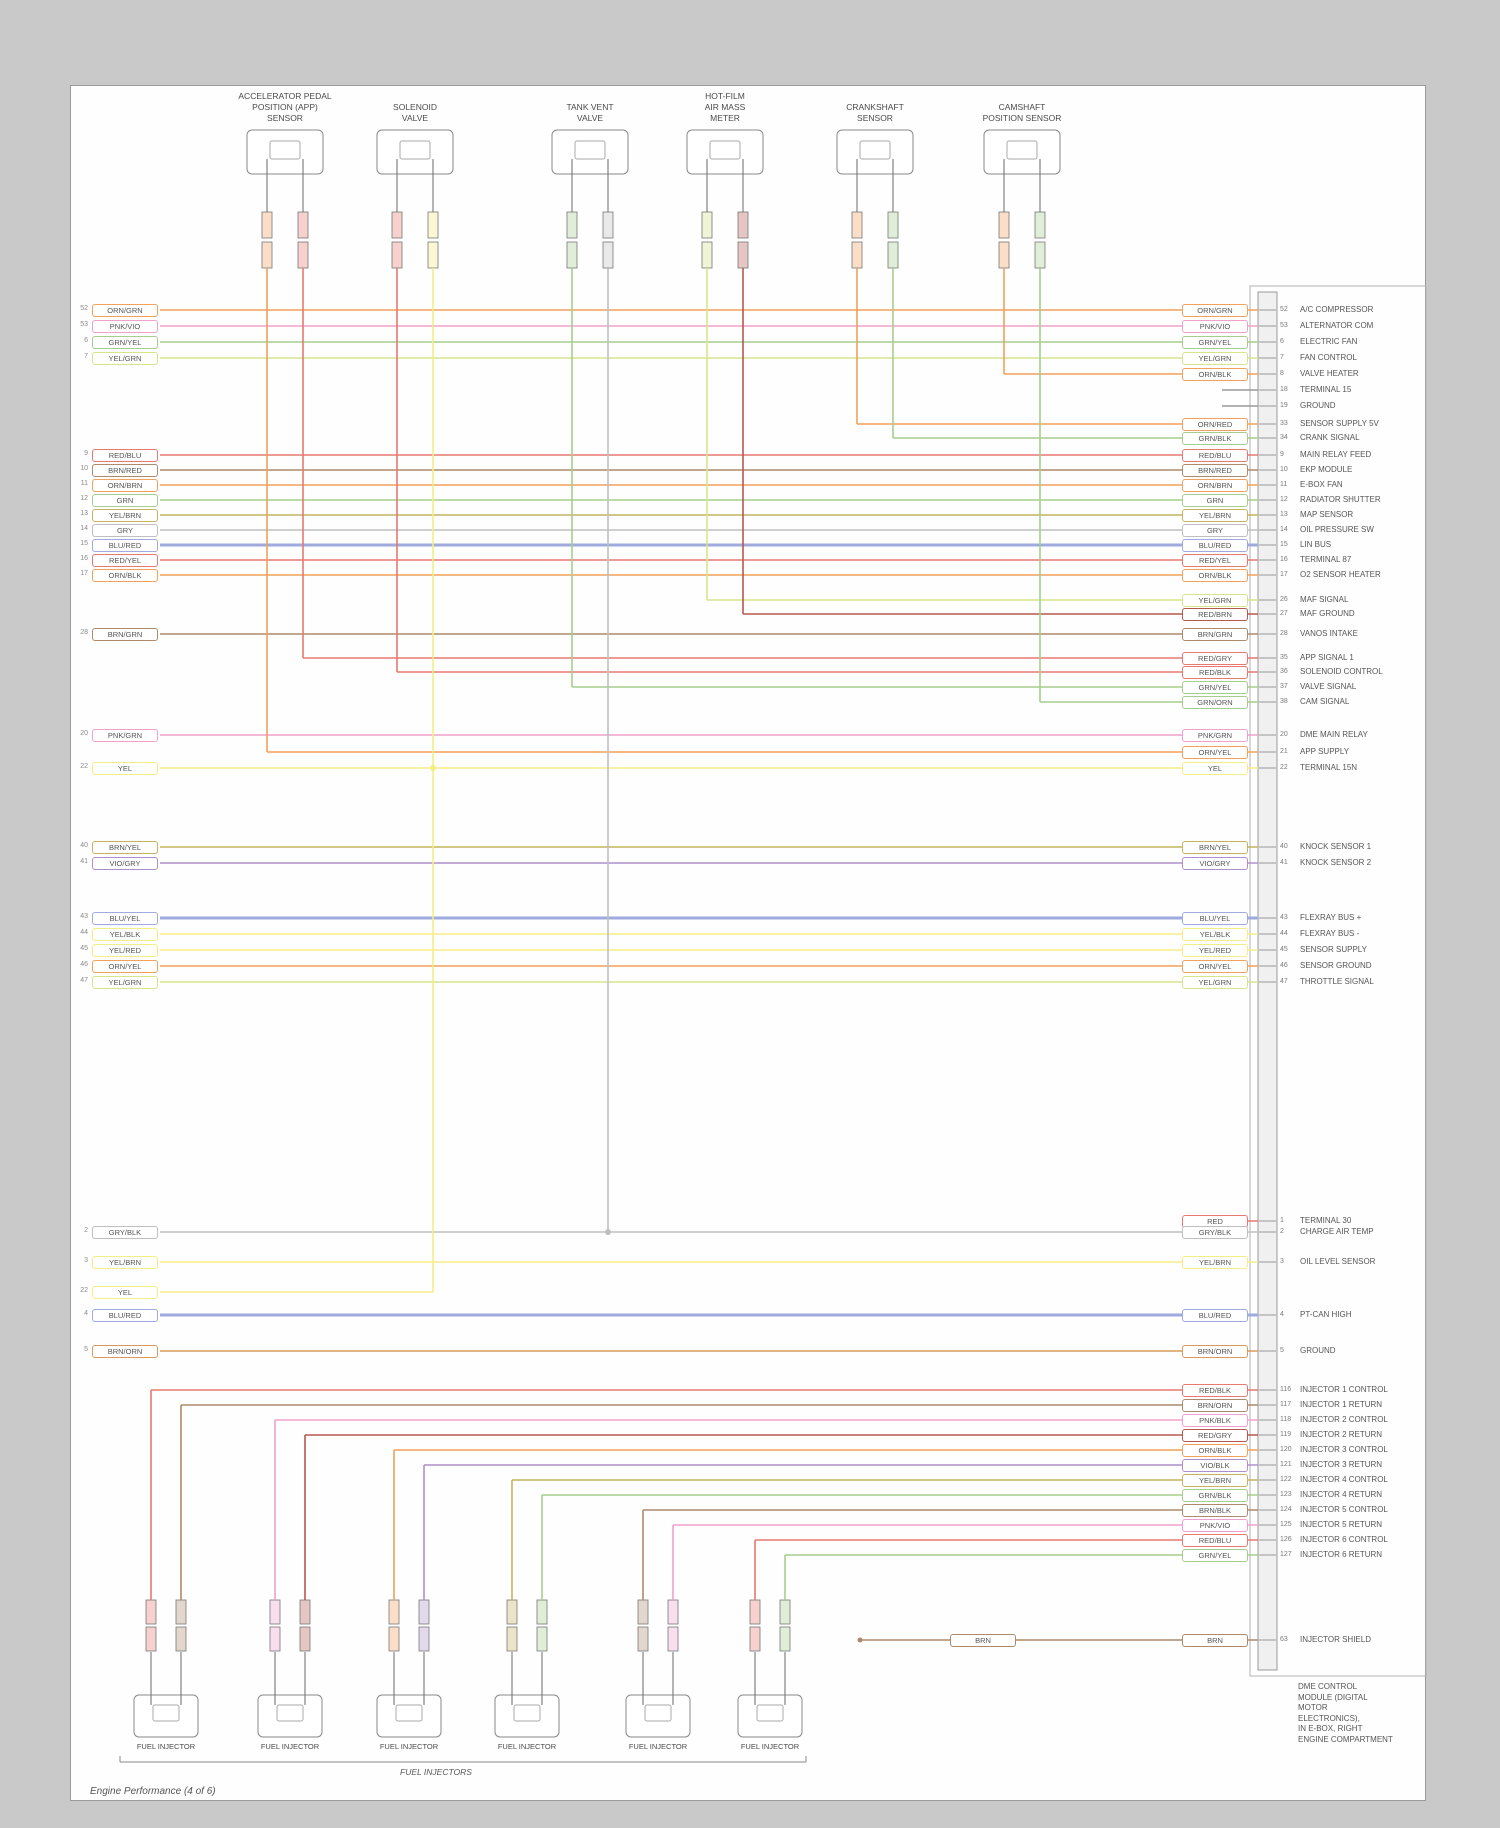  What do you see at coordinates (1345, 1739) in the screenshot?
I see `module-caption-line: ENGINE COMPARTMENT` at bounding box center [1345, 1739].